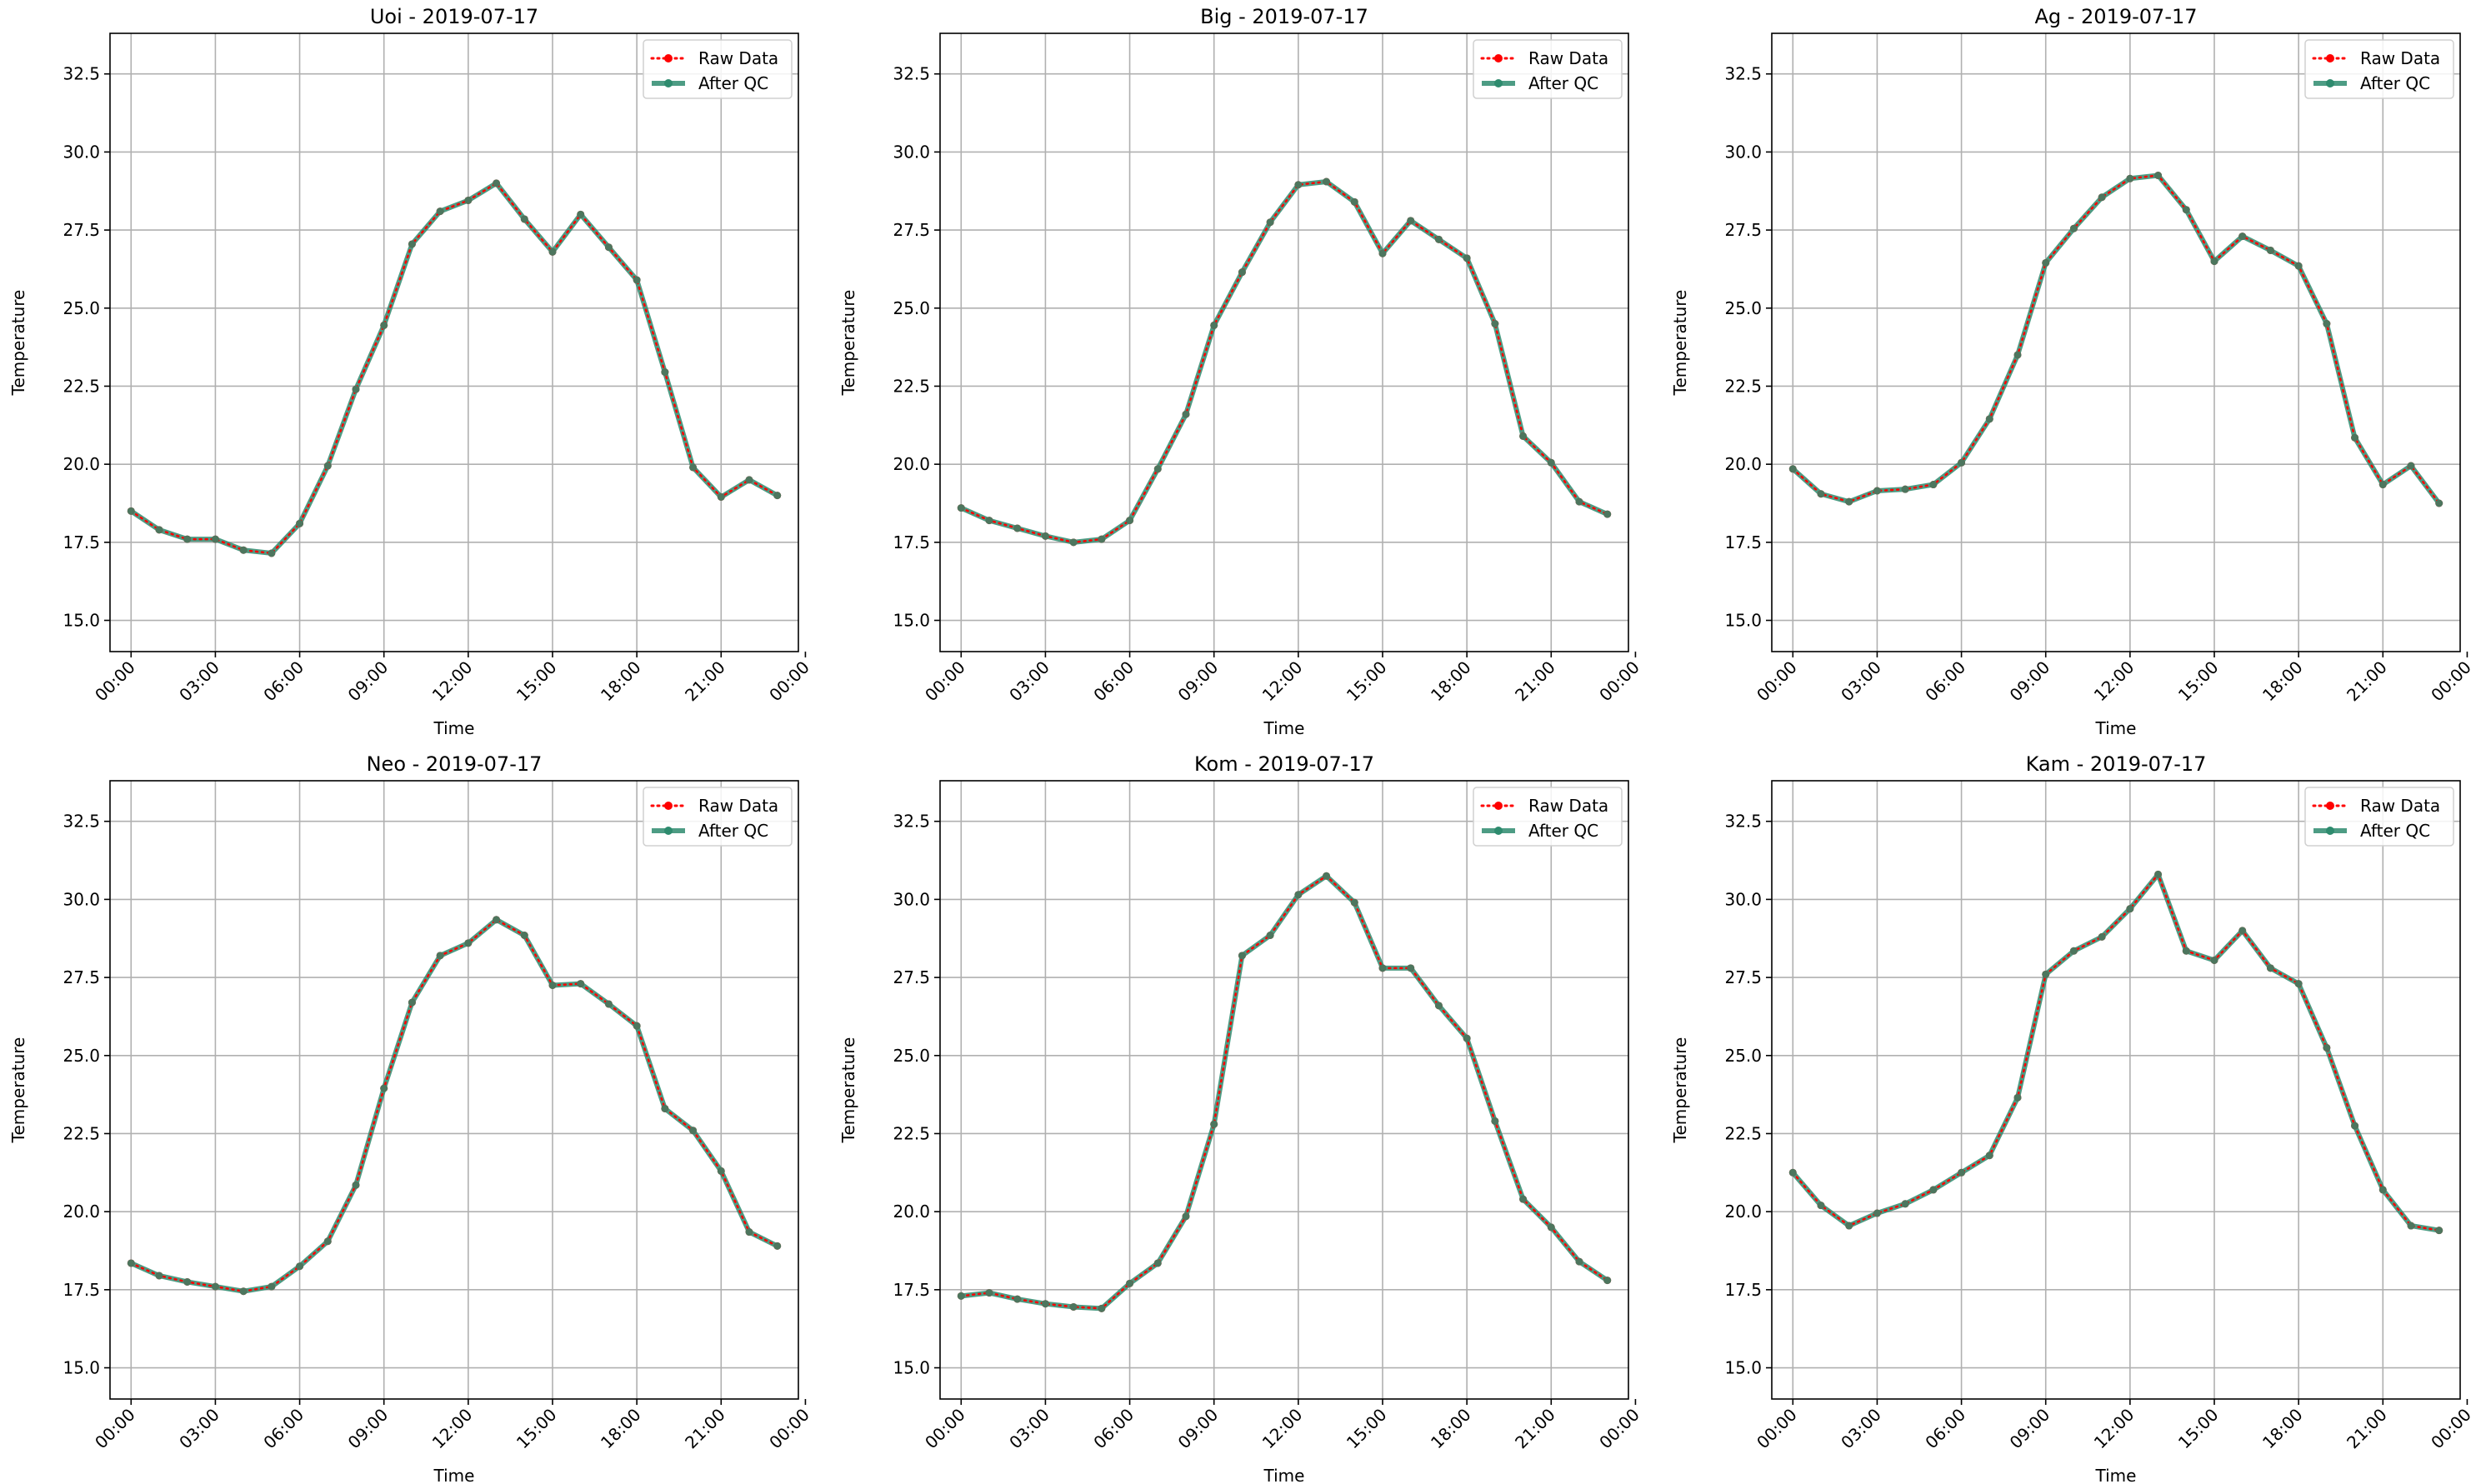 This screenshot has width=2486, height=1484. I want to click on y-tick-label: 22.5, so click(1743, 386).